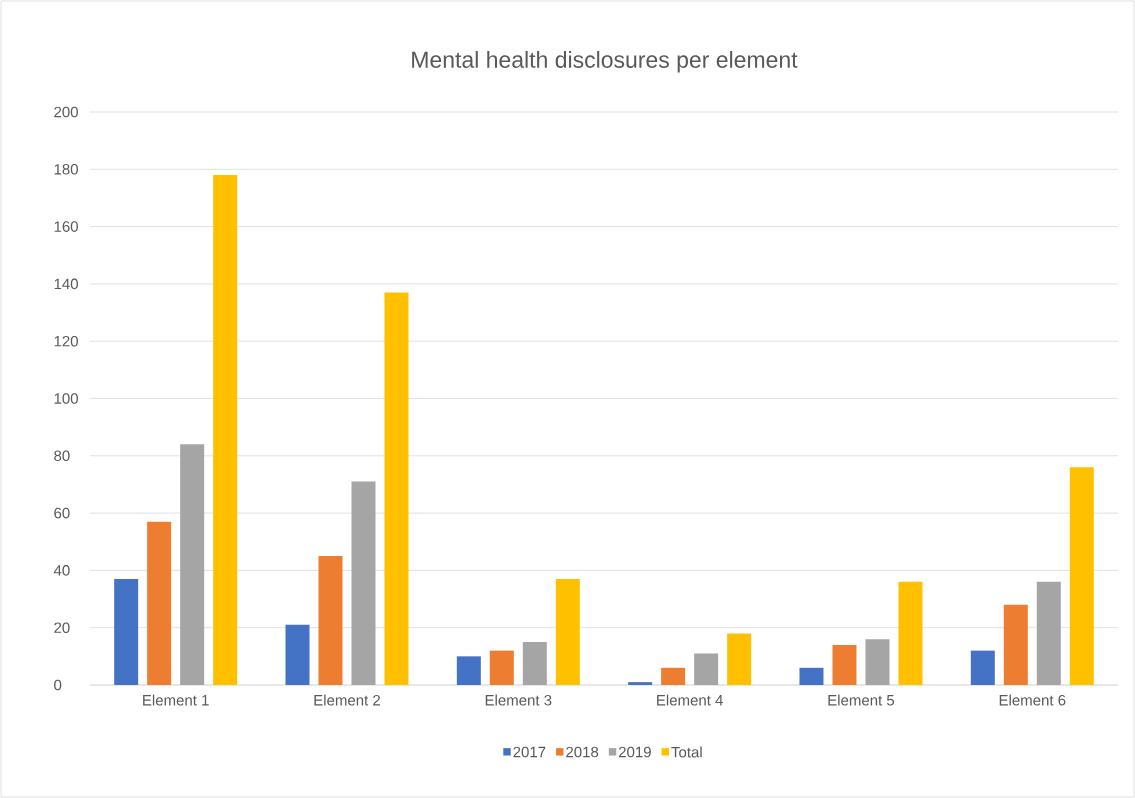 This screenshot has height=798, width=1135. Describe the element at coordinates (347, 700) in the screenshot. I see `x-tick-label: Element 2` at that location.